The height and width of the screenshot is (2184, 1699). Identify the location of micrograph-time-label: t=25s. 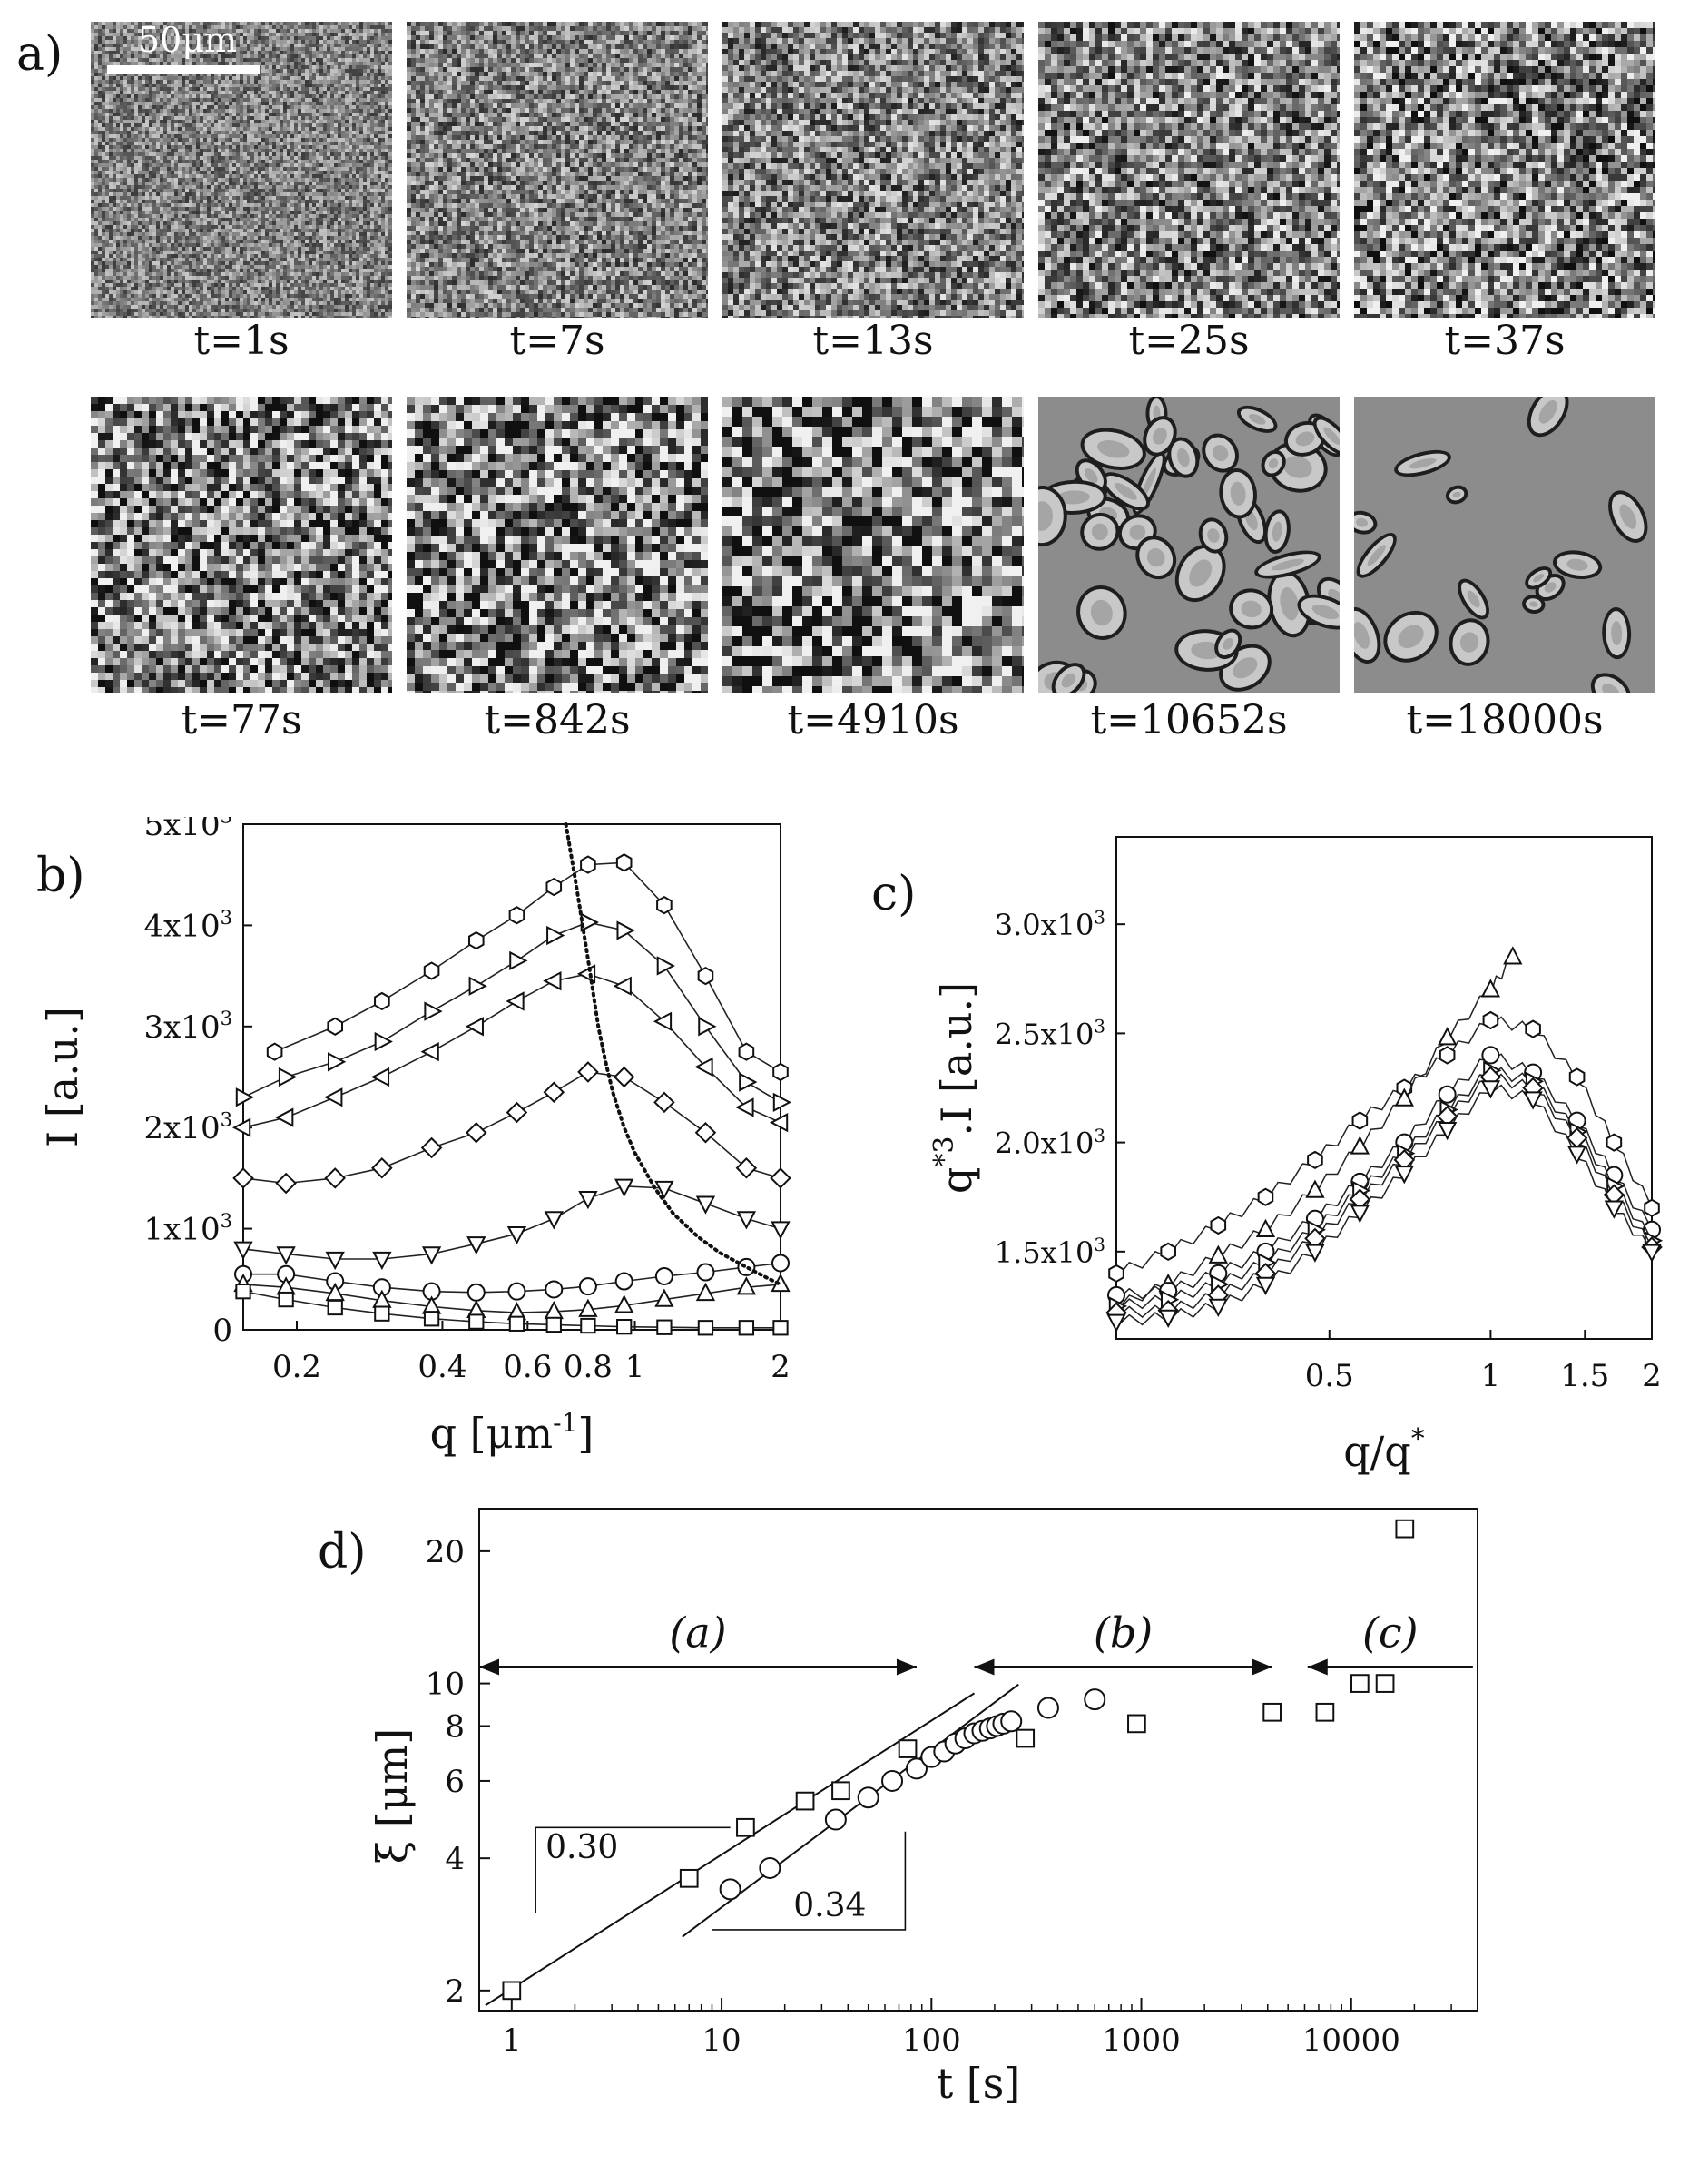
(1189, 341).